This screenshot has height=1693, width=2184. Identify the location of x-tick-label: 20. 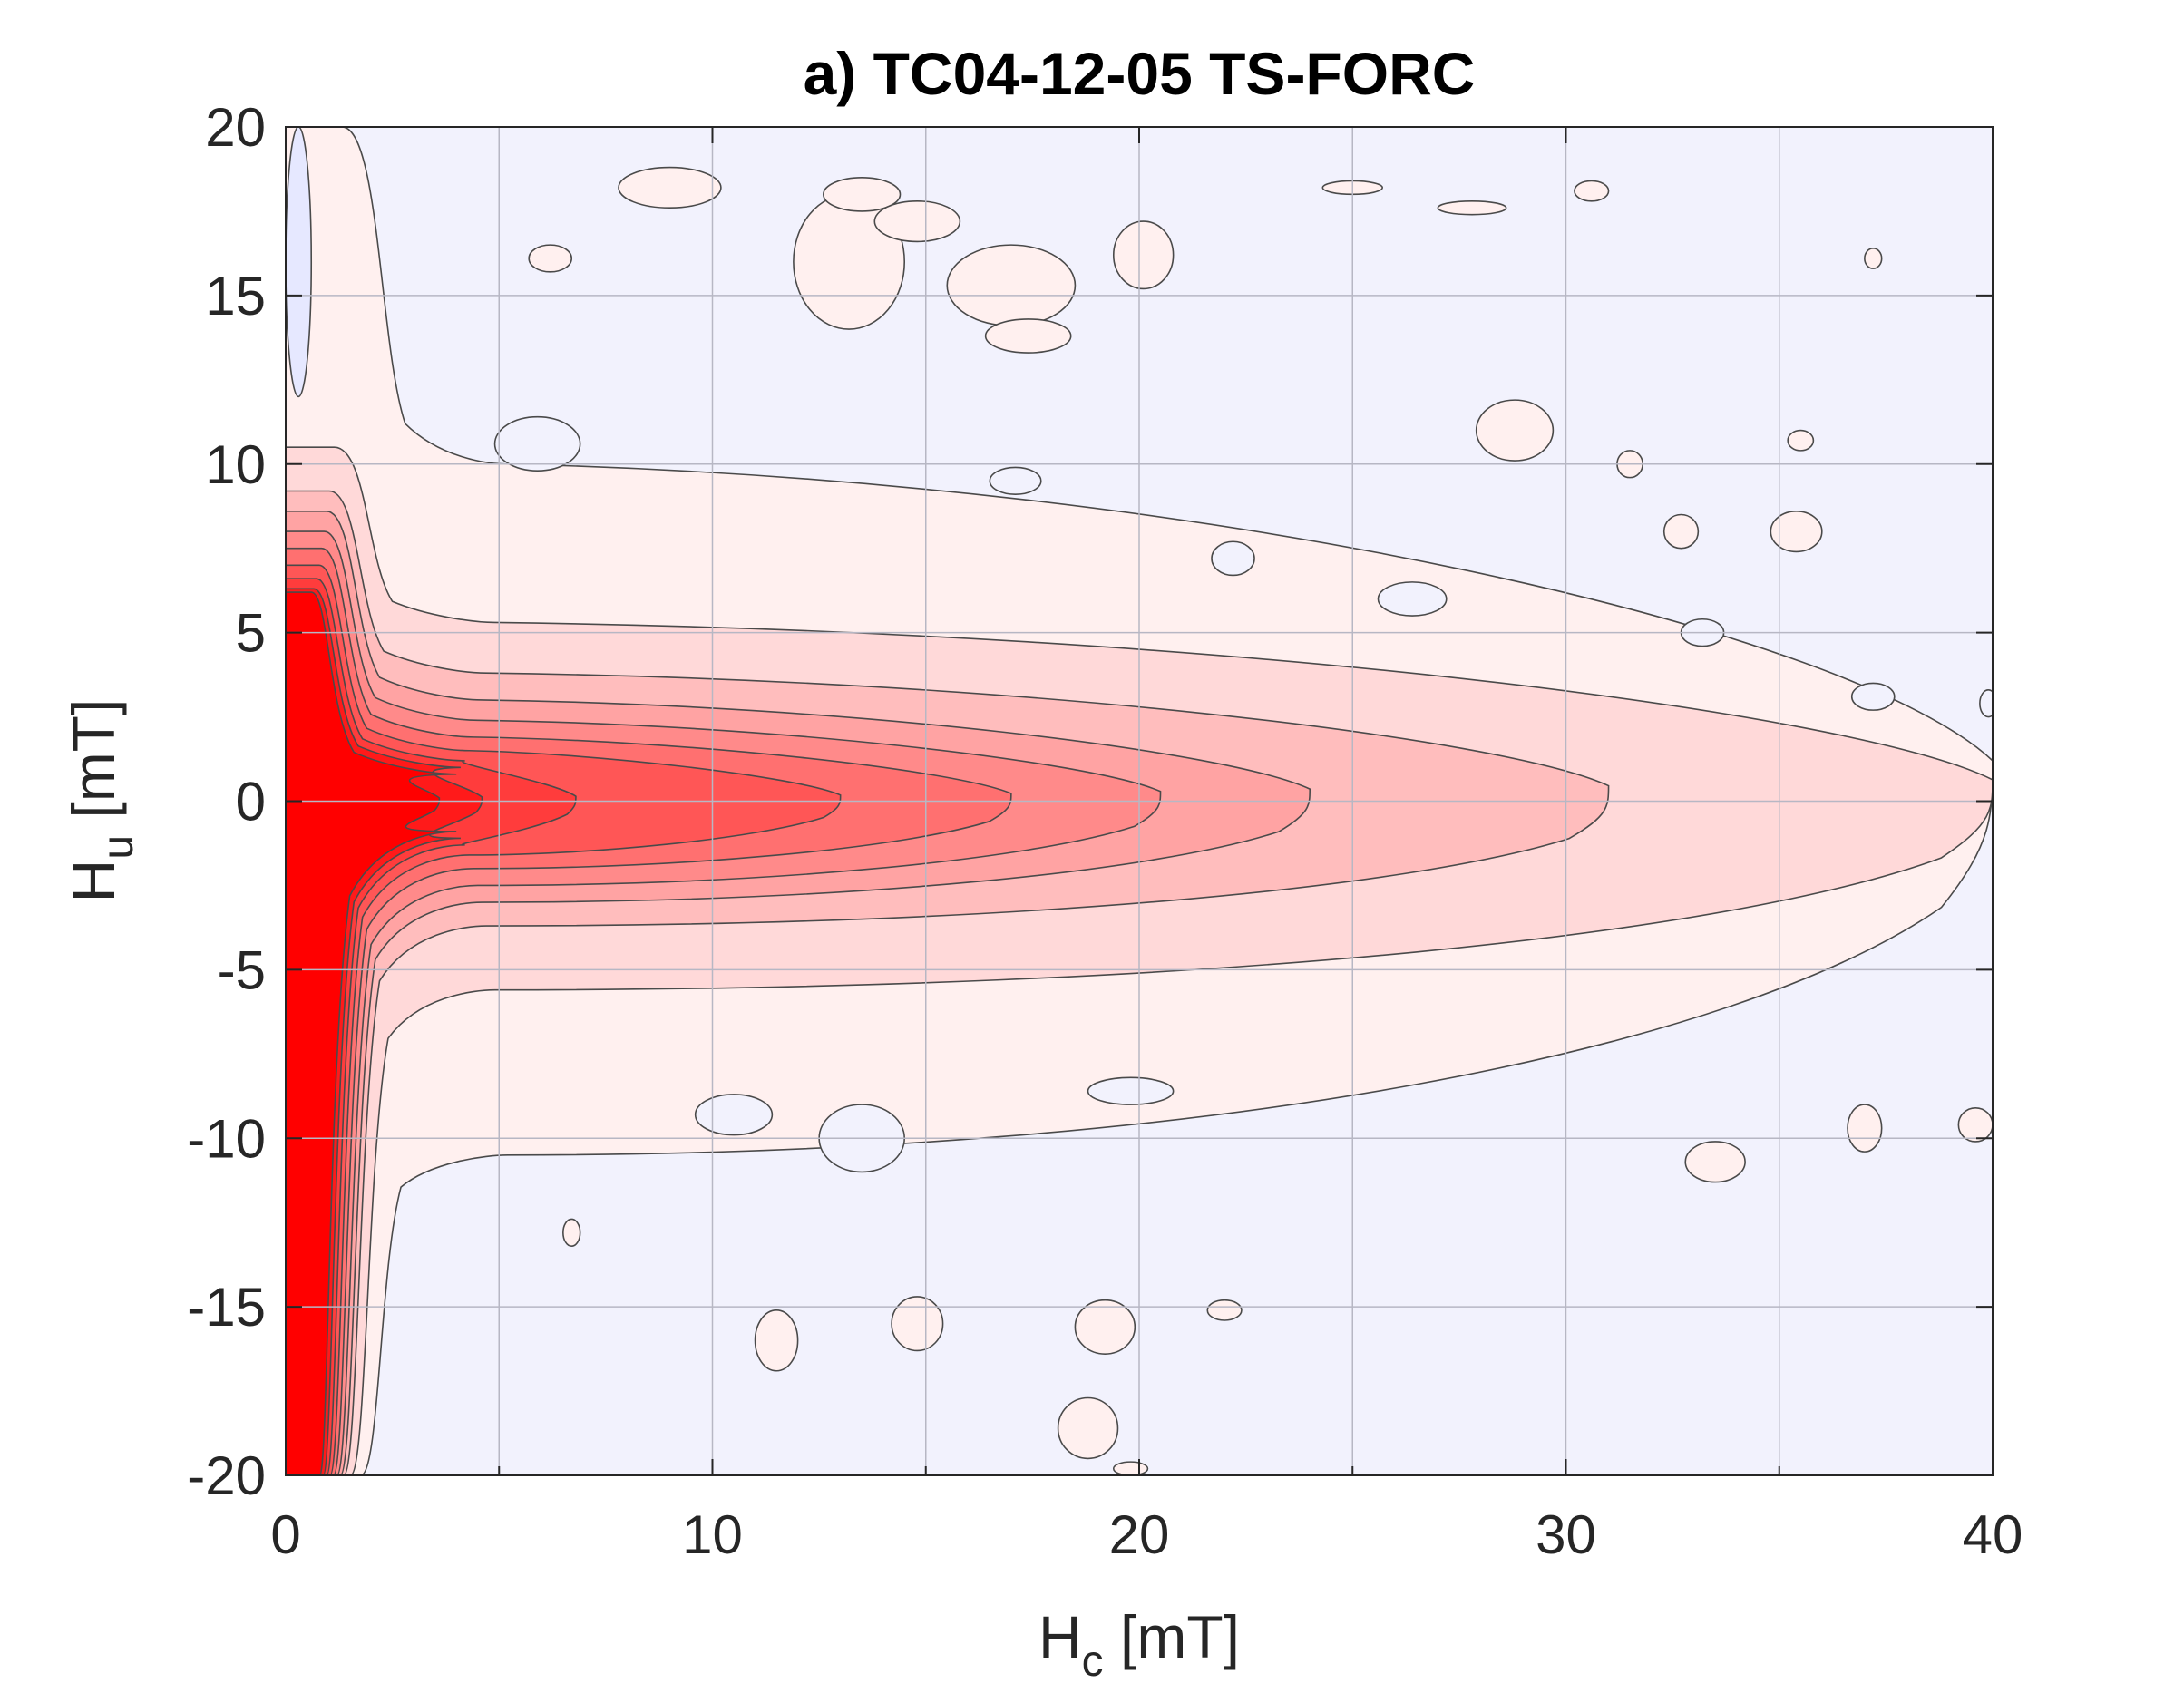
(1139, 1534).